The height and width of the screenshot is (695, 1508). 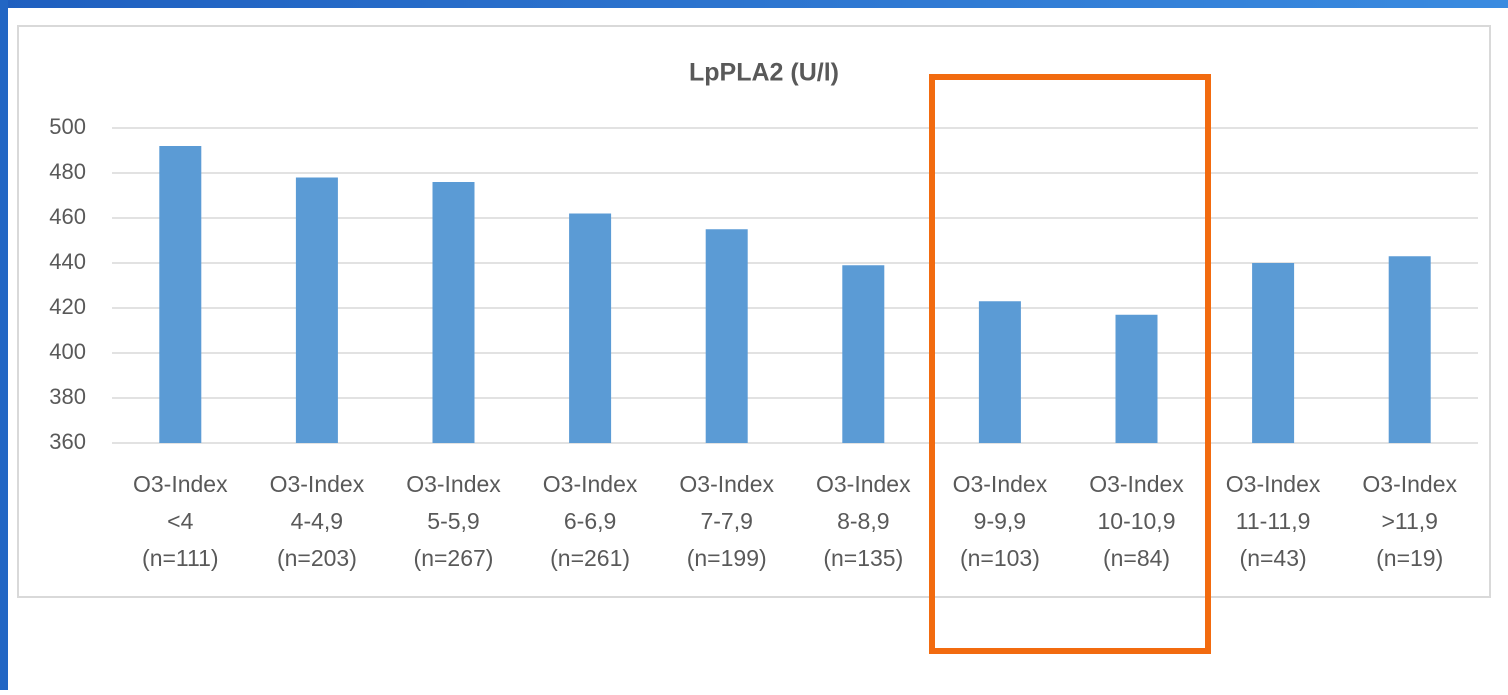 I want to click on x-tick-label: 10-10,9, so click(x=1136, y=521).